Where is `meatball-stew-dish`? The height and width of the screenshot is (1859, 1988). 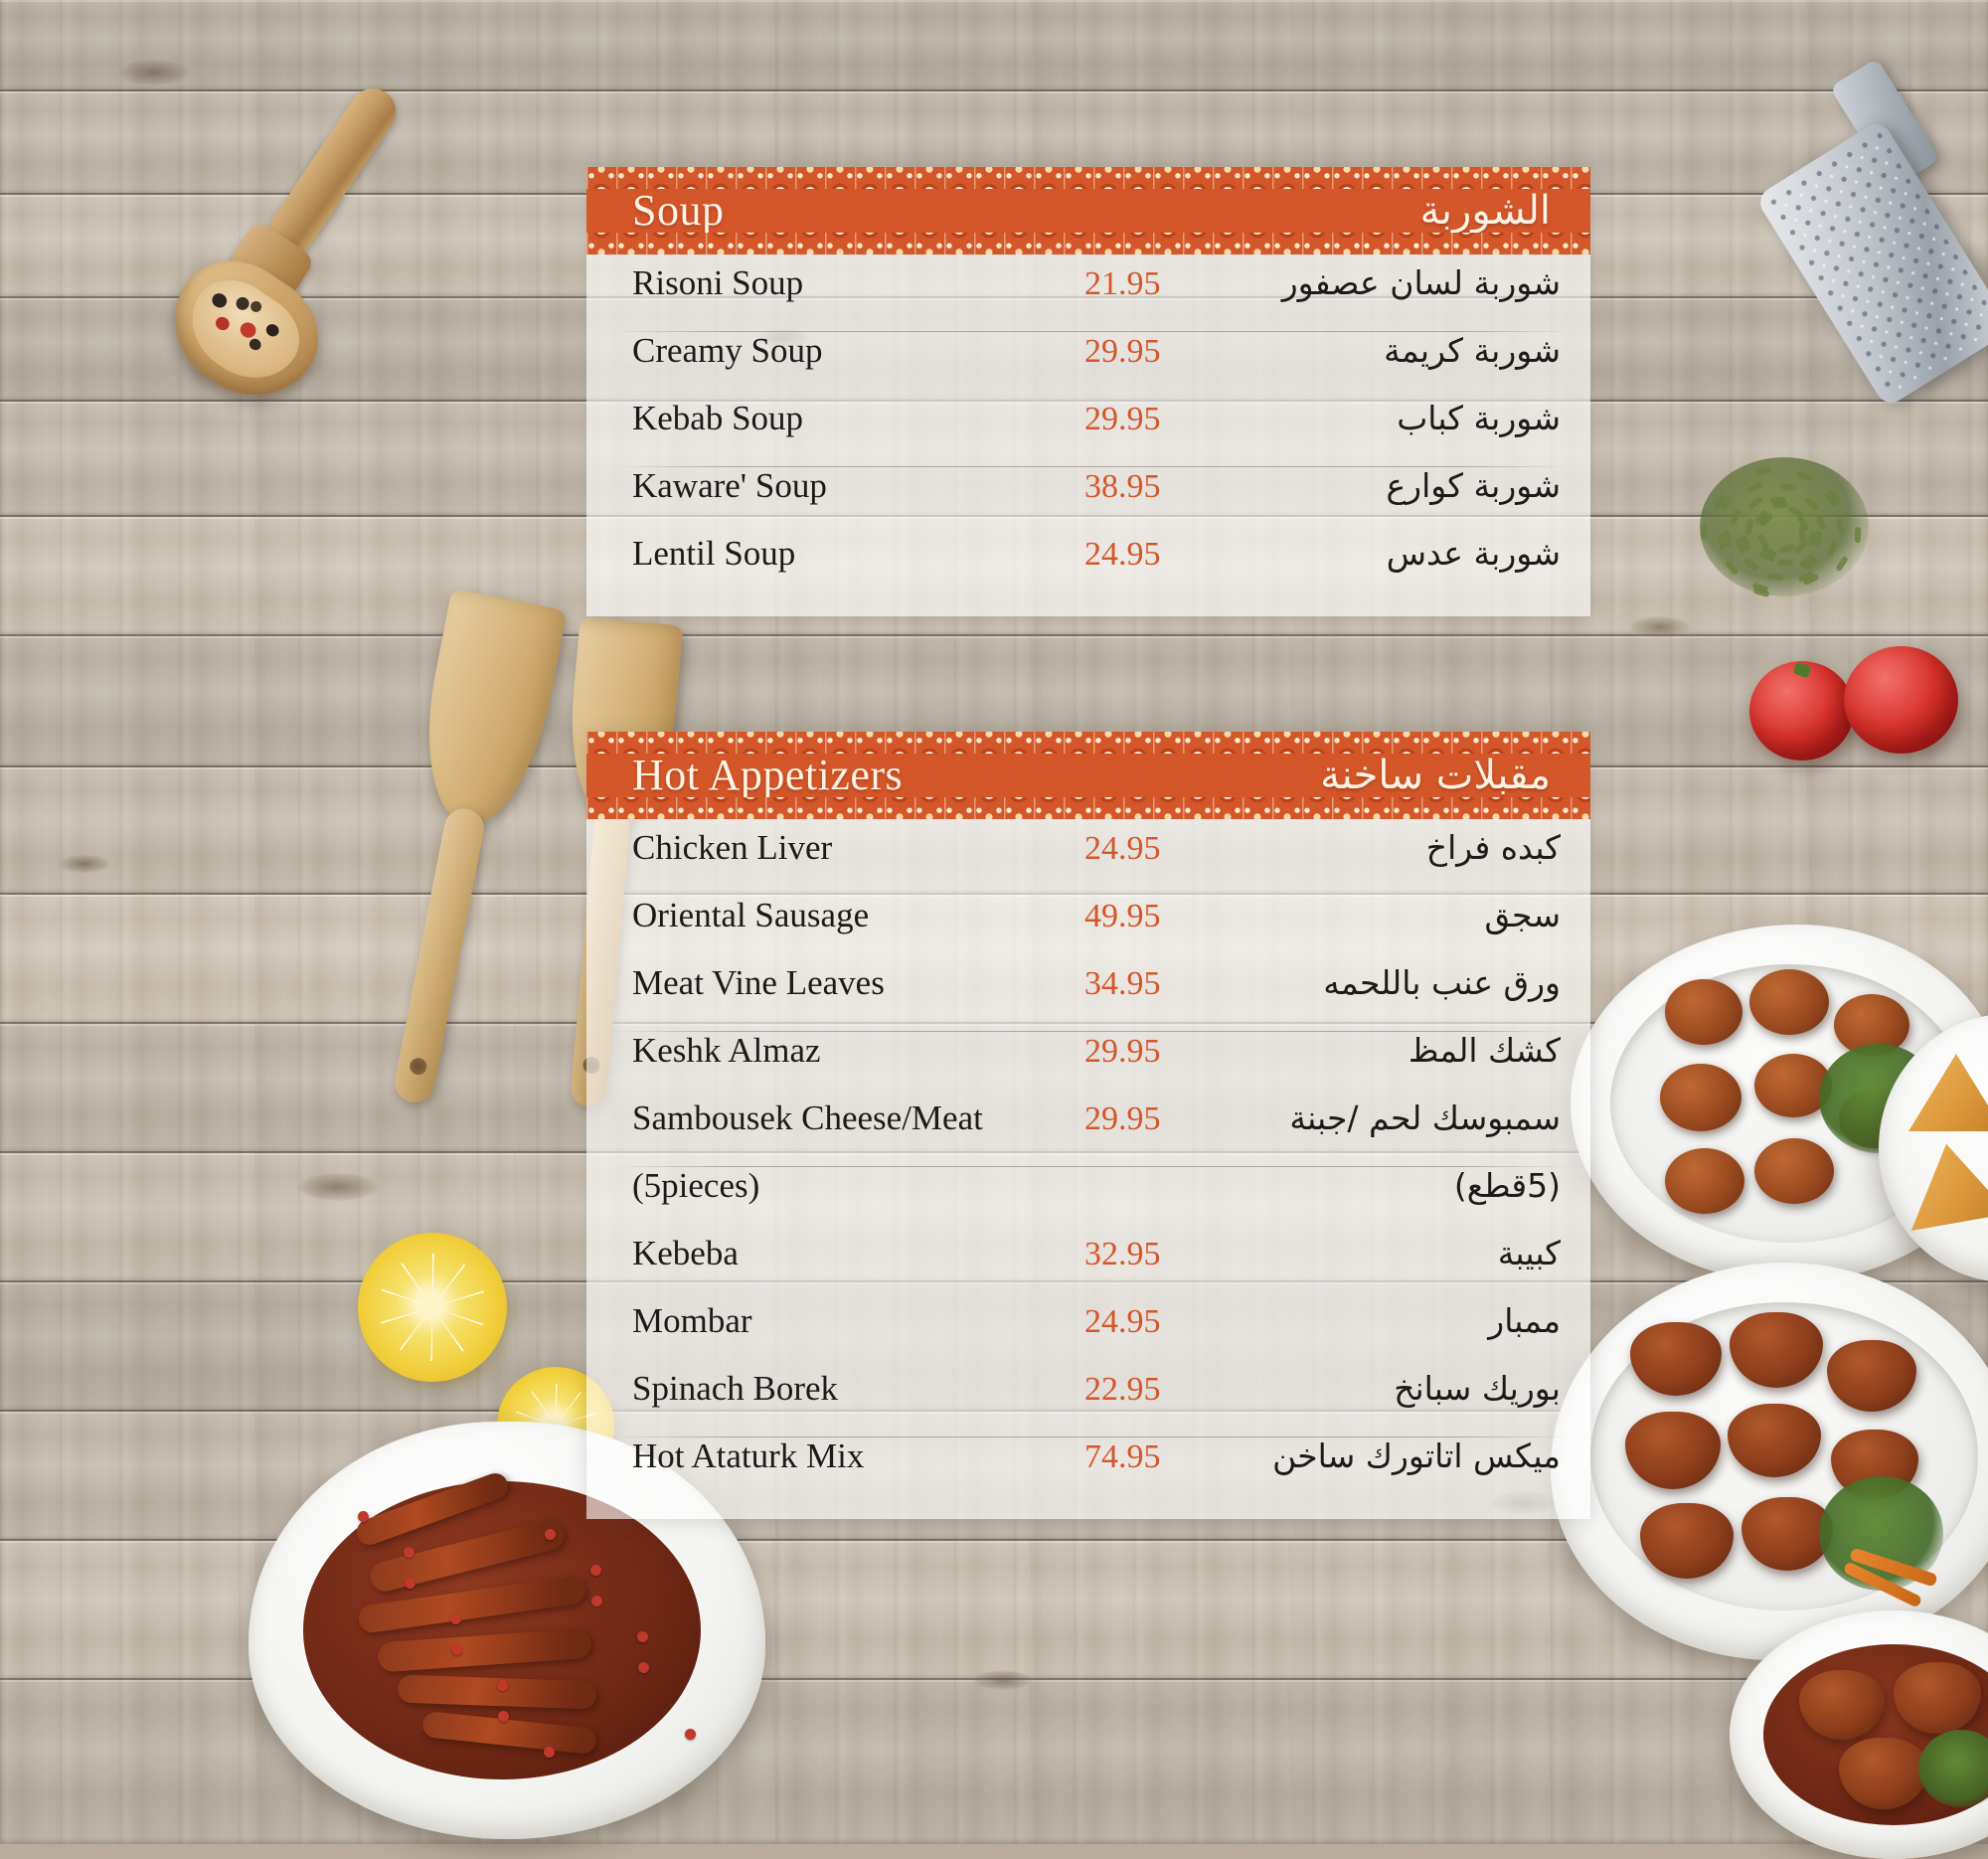
meatball-stew-dish is located at coordinates (1859, 1735).